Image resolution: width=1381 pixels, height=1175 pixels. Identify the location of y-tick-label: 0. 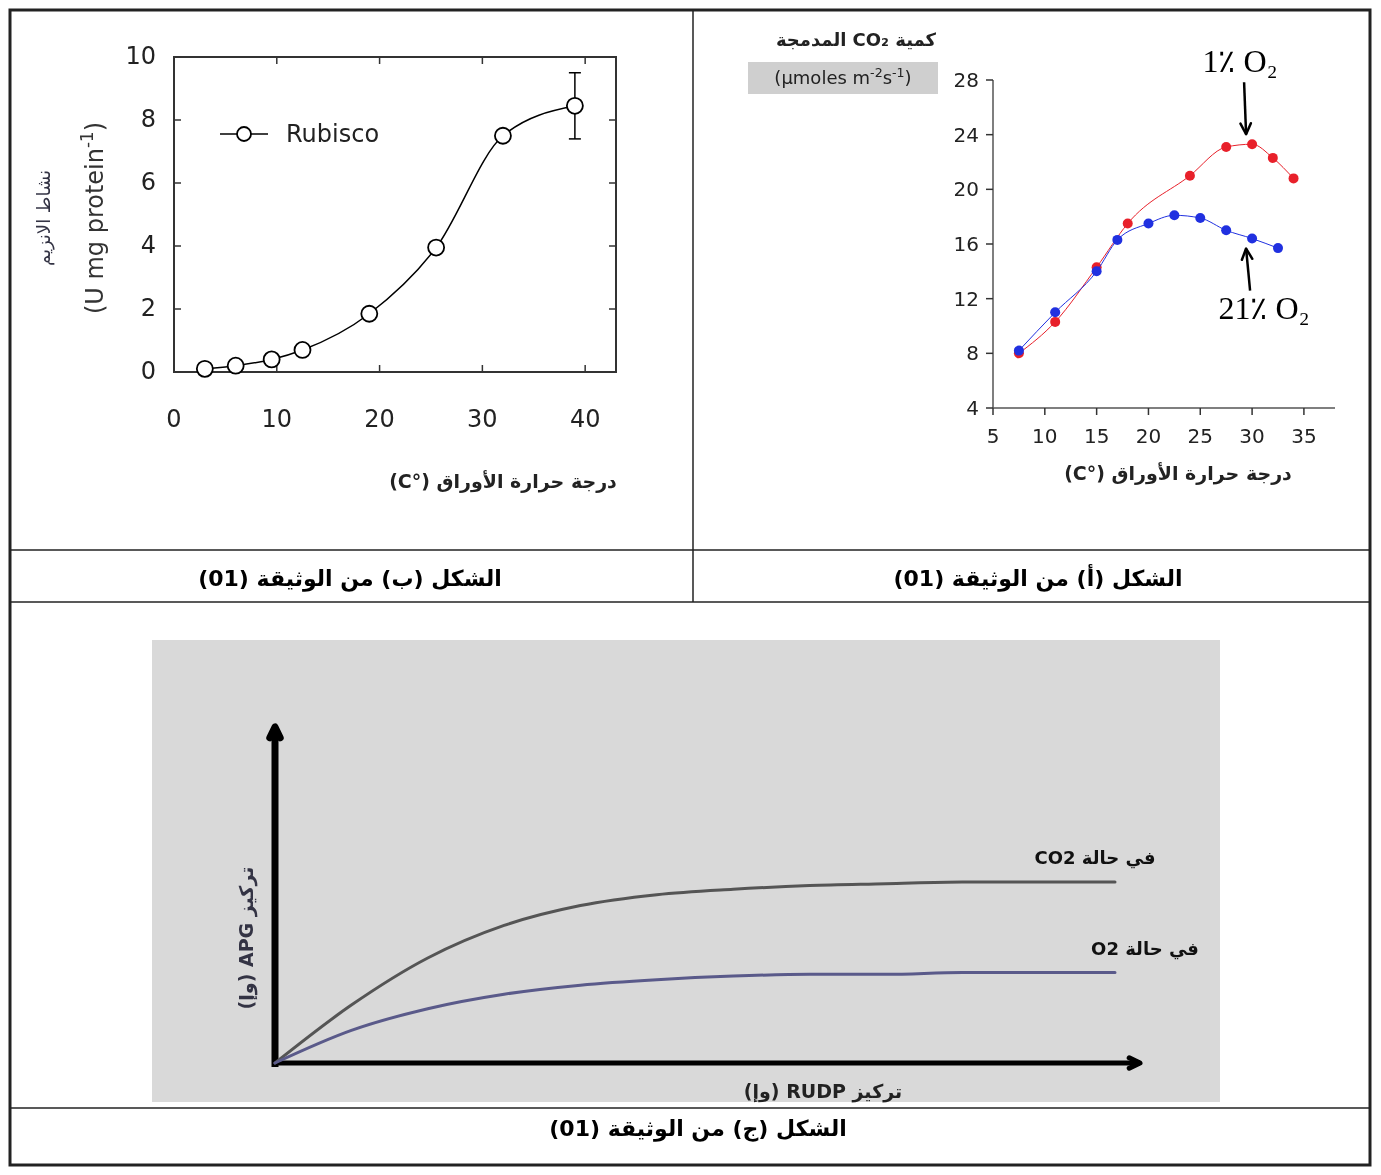
(148, 371).